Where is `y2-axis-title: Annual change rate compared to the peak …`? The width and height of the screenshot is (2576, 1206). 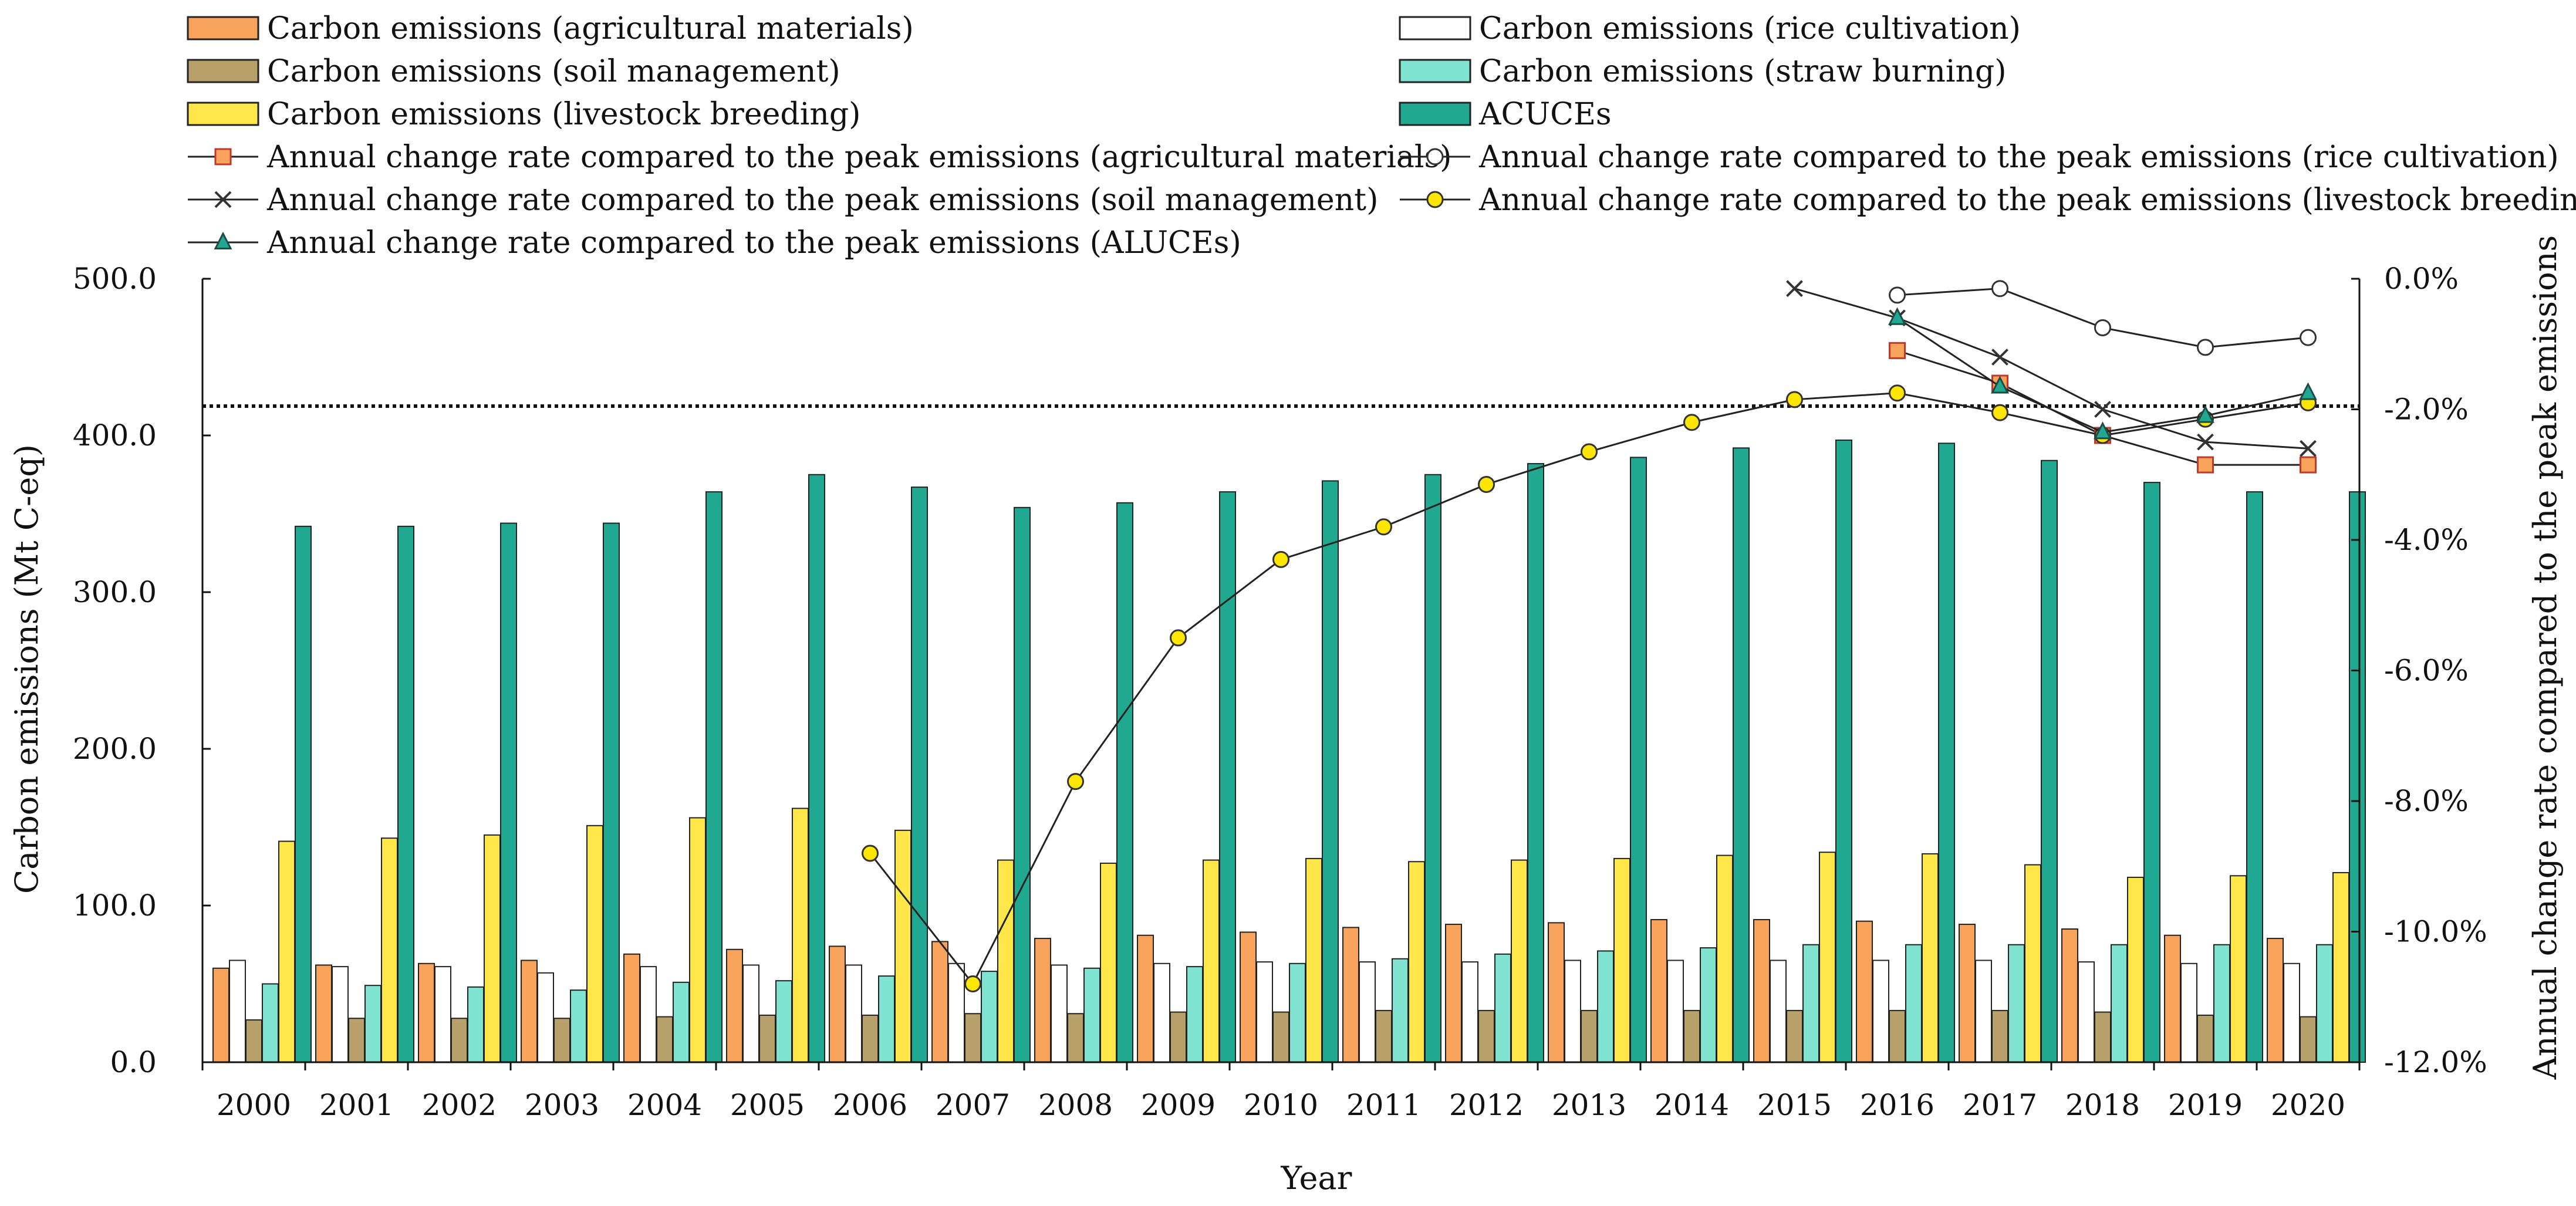
y2-axis-title: Annual change rate compared to the peak … is located at coordinates (2545, 657).